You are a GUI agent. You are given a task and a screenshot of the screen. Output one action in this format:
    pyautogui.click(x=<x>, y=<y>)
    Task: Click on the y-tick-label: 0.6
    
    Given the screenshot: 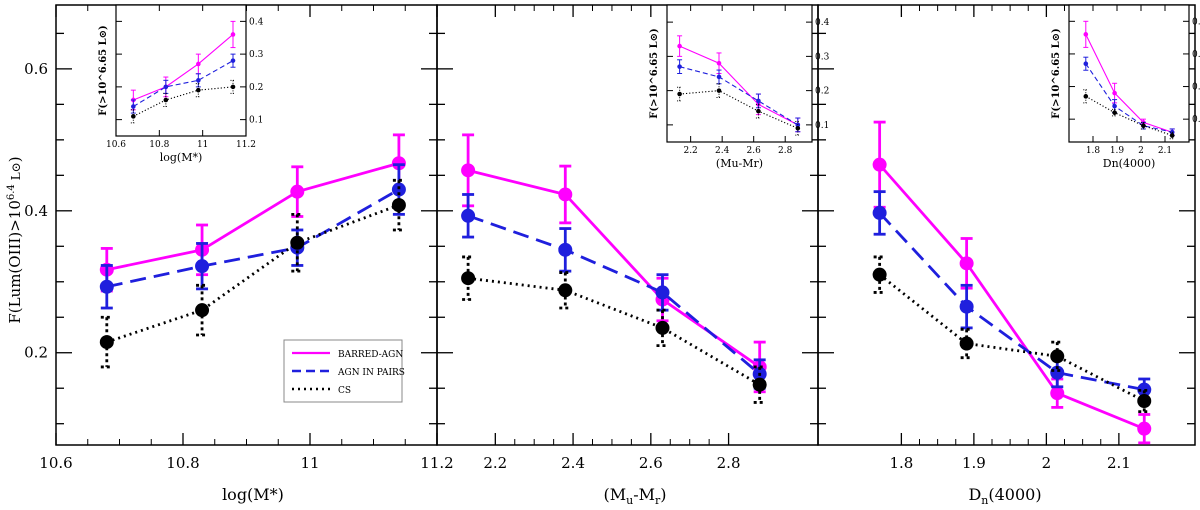 What is the action you would take?
    pyautogui.click(x=36, y=69)
    